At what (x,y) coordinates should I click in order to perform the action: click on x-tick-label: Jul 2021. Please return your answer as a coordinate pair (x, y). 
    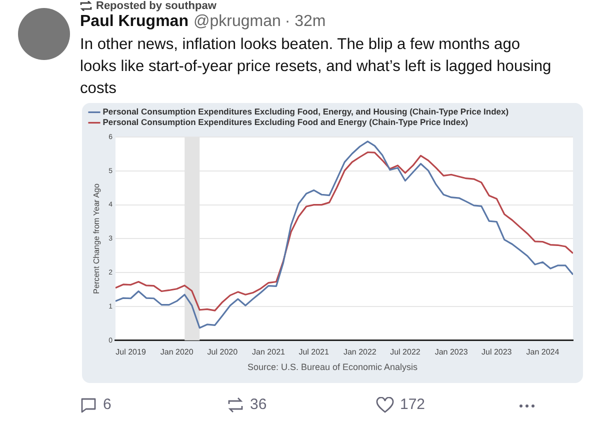
    Looking at the image, I should click on (314, 351).